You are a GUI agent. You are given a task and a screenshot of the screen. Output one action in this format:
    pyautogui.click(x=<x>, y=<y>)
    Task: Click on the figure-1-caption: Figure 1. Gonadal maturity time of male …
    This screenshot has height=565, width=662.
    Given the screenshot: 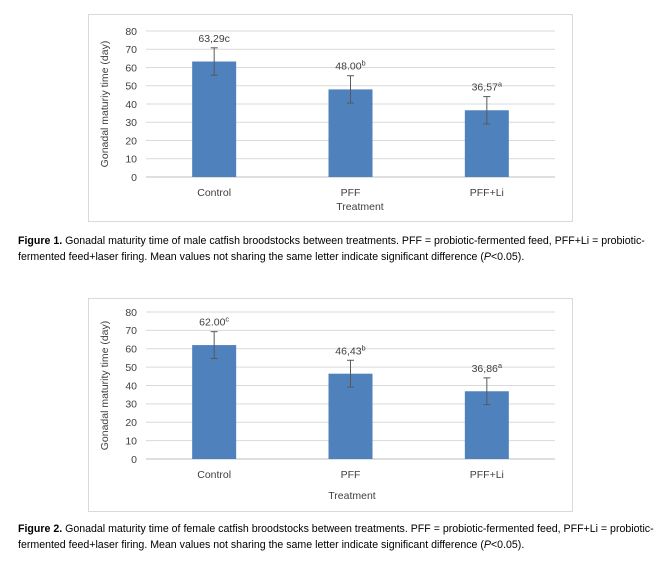 What is the action you would take?
    pyautogui.click(x=338, y=249)
    